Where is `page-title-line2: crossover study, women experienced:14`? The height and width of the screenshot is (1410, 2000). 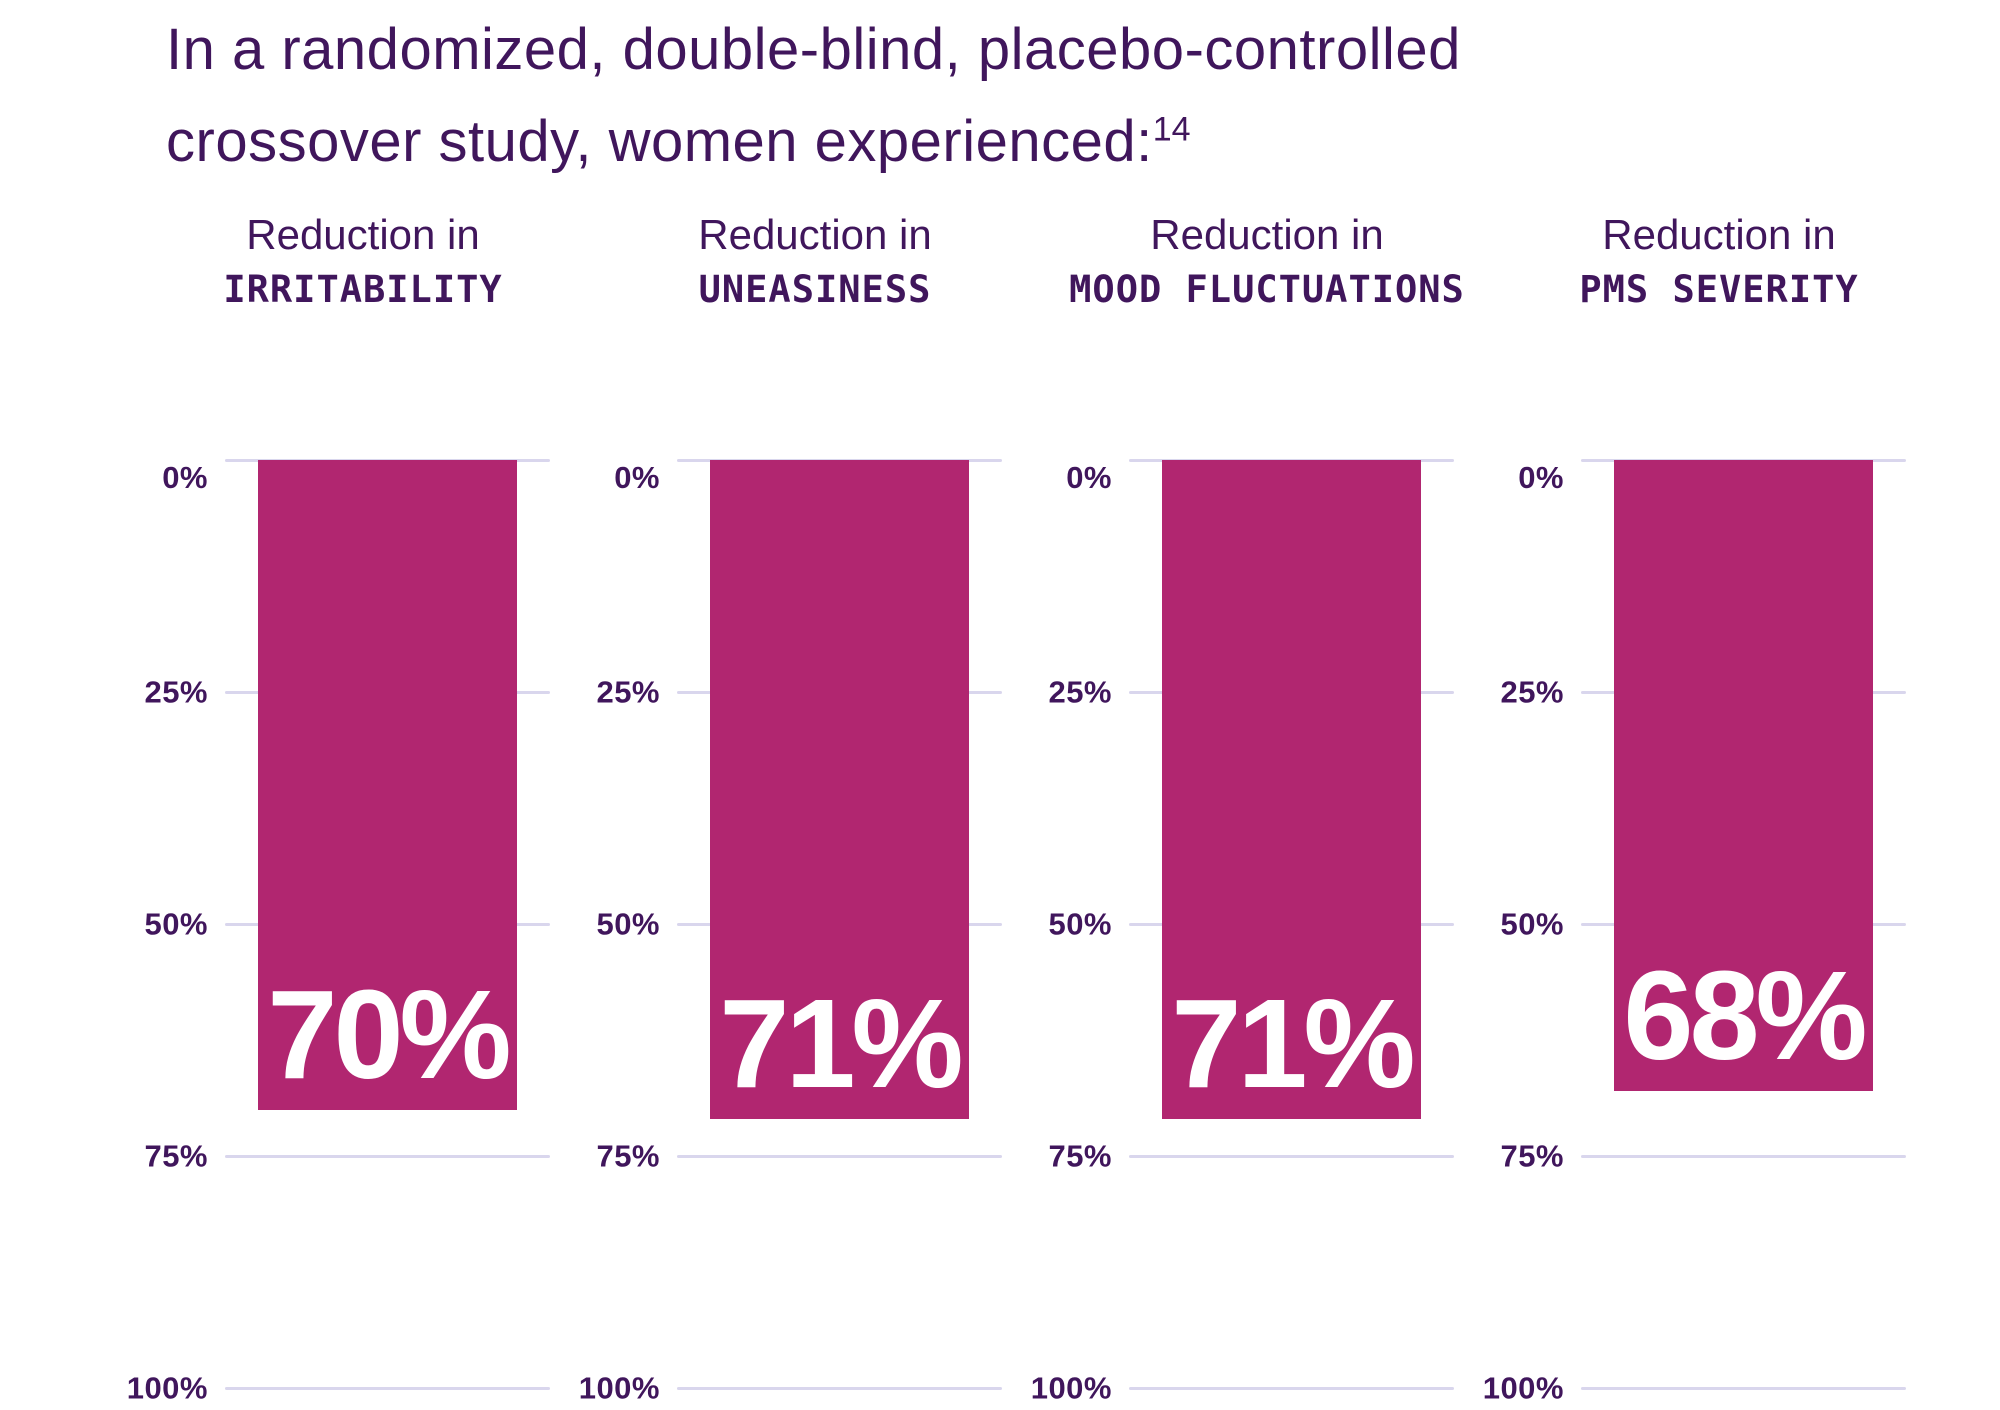
page-title-line2: crossover study, women experienced:14 is located at coordinates (813, 142).